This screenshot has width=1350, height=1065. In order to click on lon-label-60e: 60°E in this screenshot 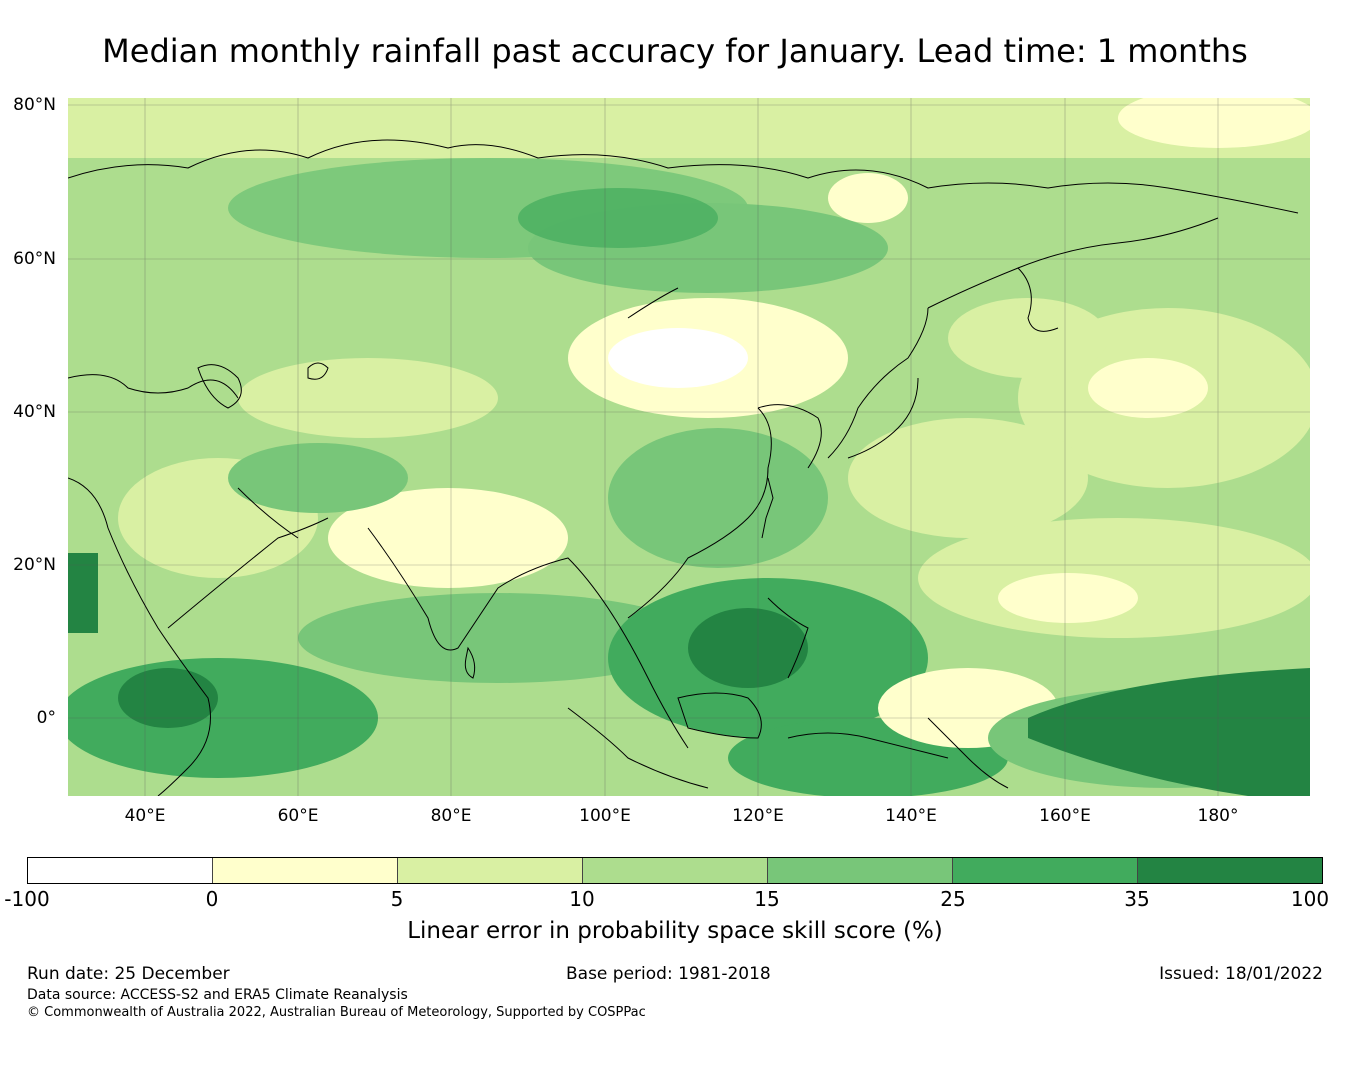, I will do `click(298, 816)`.